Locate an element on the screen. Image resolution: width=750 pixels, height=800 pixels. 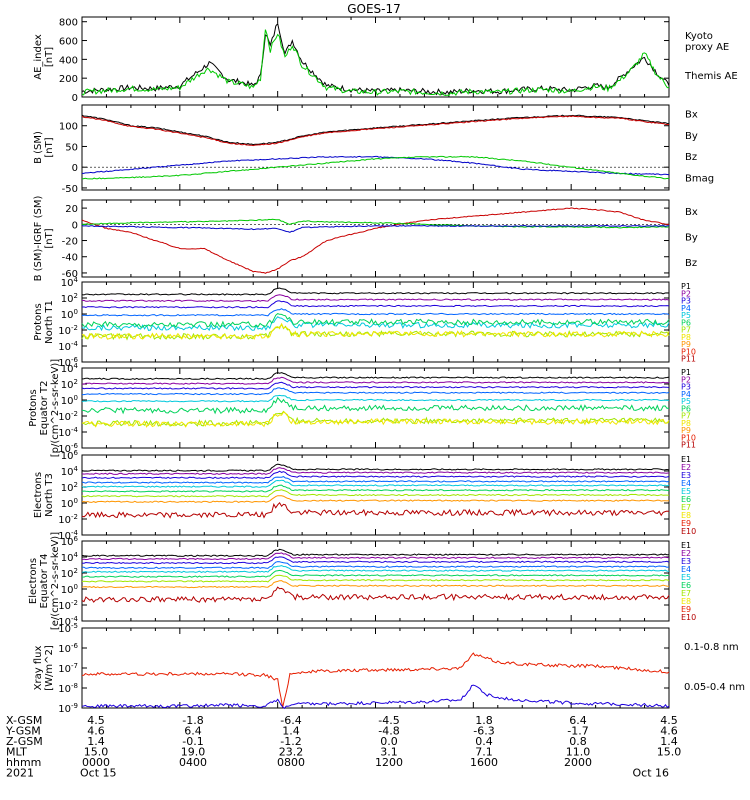
series-line-p6 is located at coordinates (375, 405).